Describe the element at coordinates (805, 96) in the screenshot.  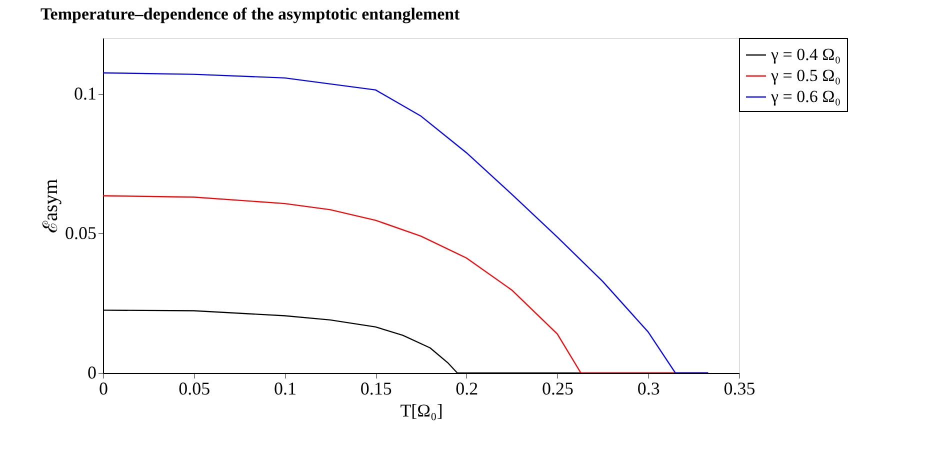
I see `legend-label: γ = 0.6 Ω₀` at that location.